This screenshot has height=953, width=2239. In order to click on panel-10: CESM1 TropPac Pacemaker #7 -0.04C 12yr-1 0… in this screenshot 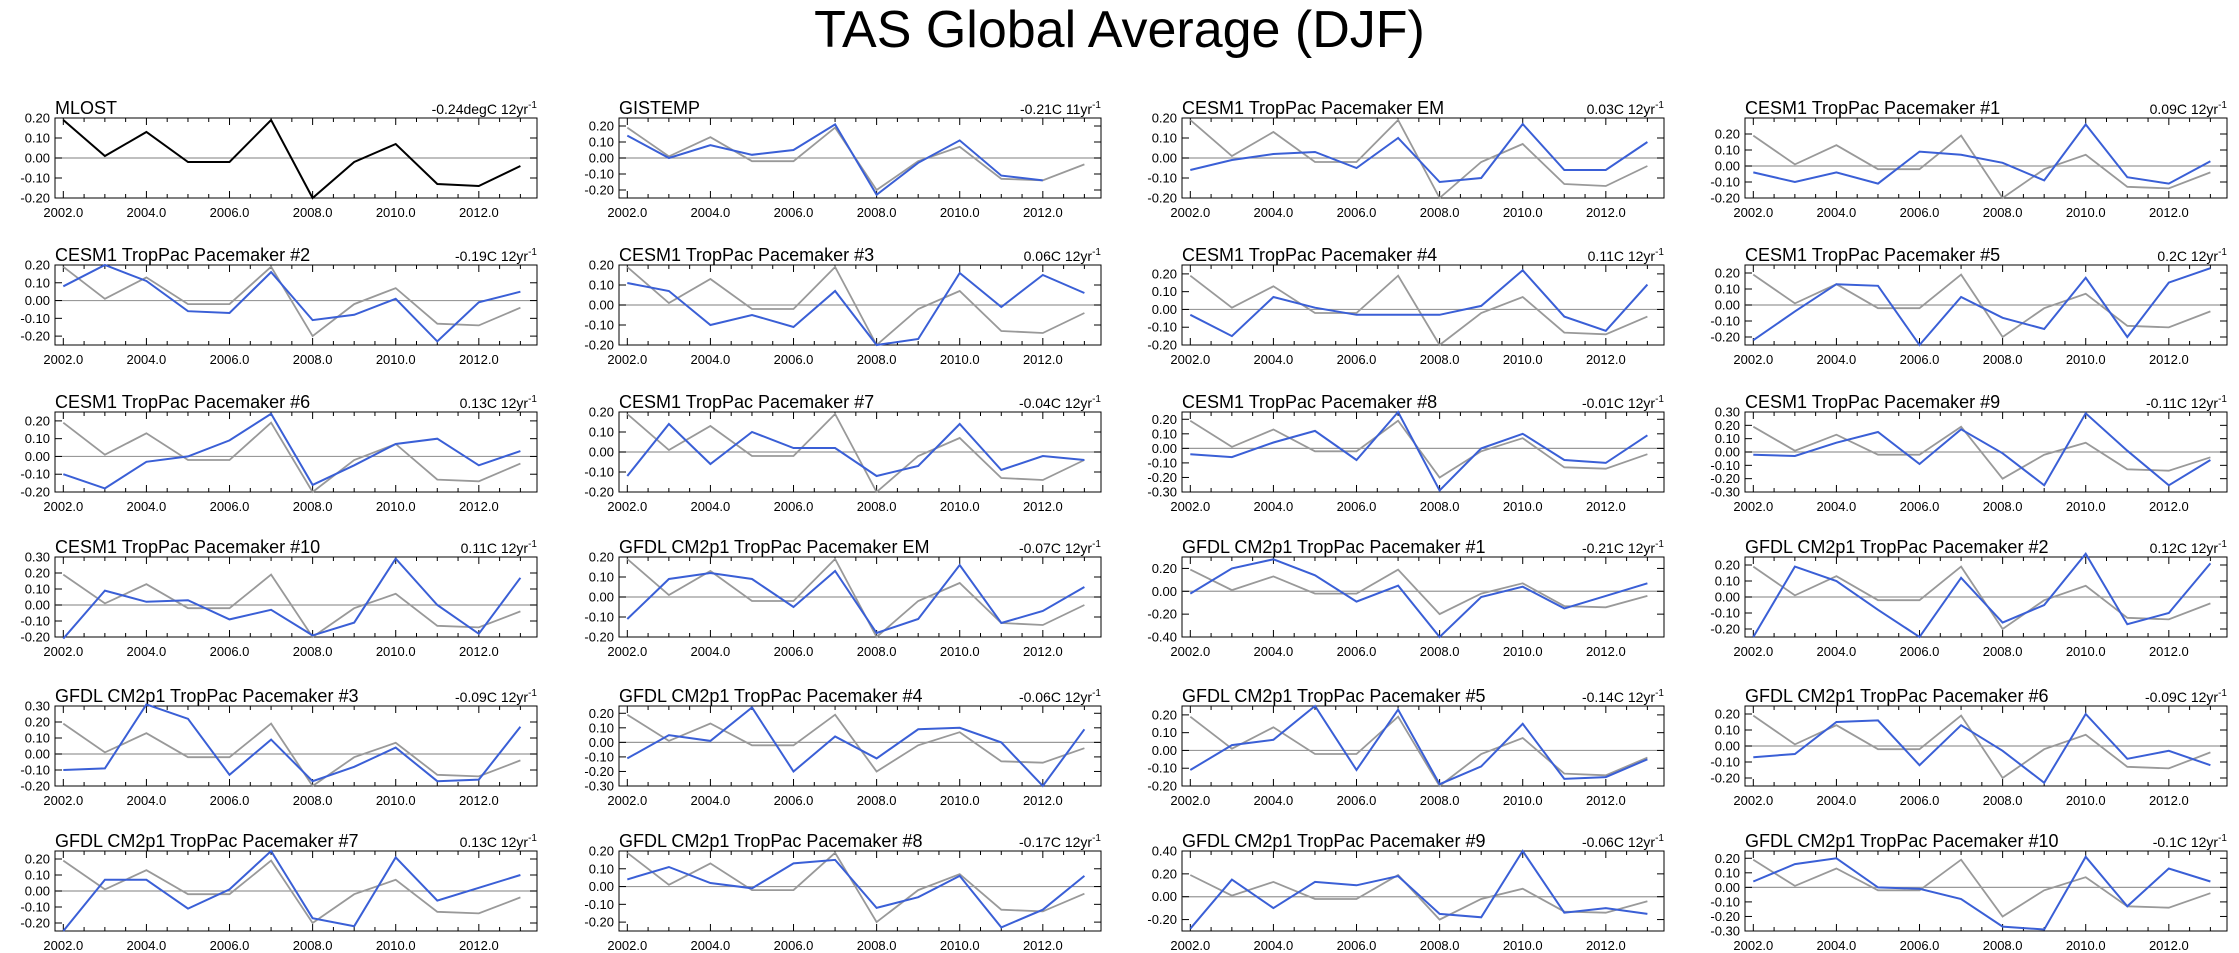, I will do `click(843, 453)`.